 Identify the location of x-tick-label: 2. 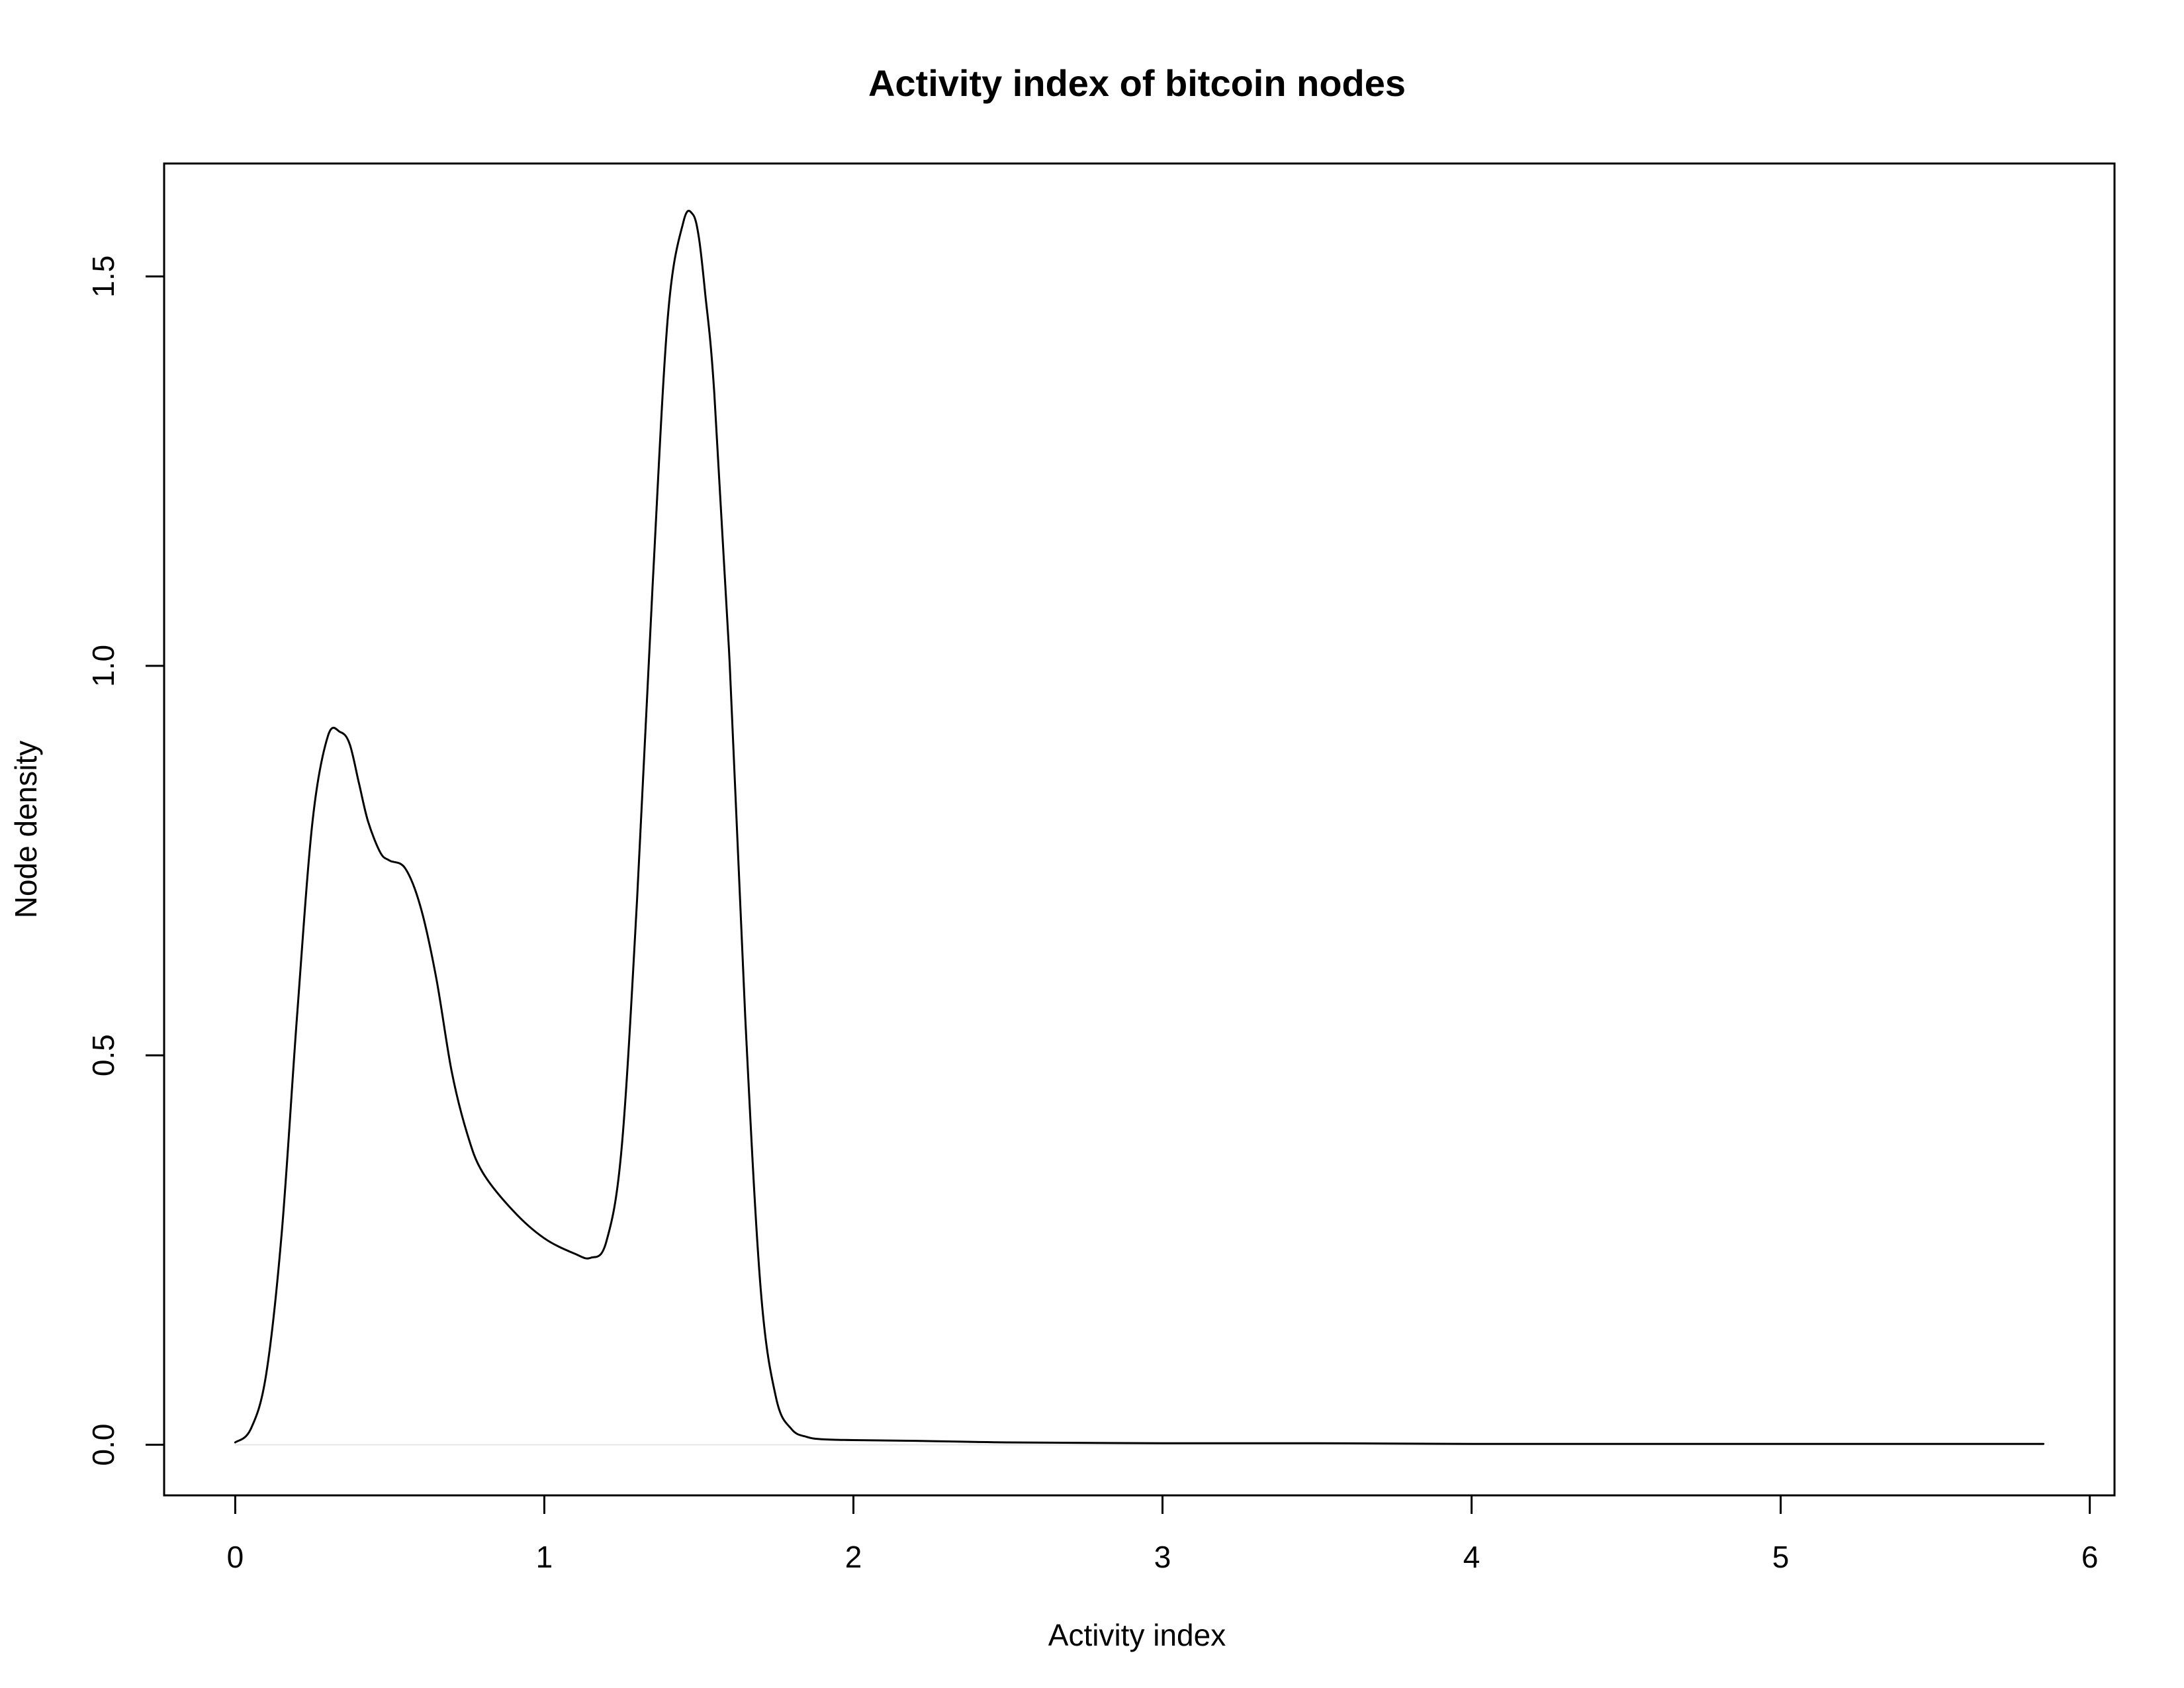
(853, 1557).